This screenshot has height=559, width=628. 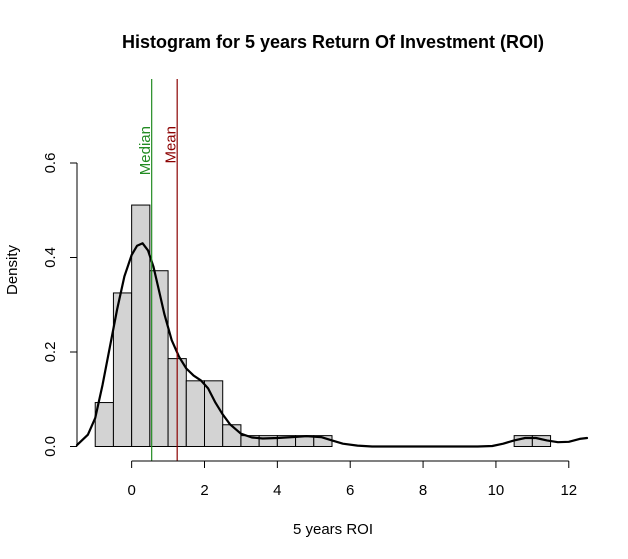 What do you see at coordinates (60, 305) in the screenshot?
I see `y-axis: 0.0 0.2 0.4 0.6` at bounding box center [60, 305].